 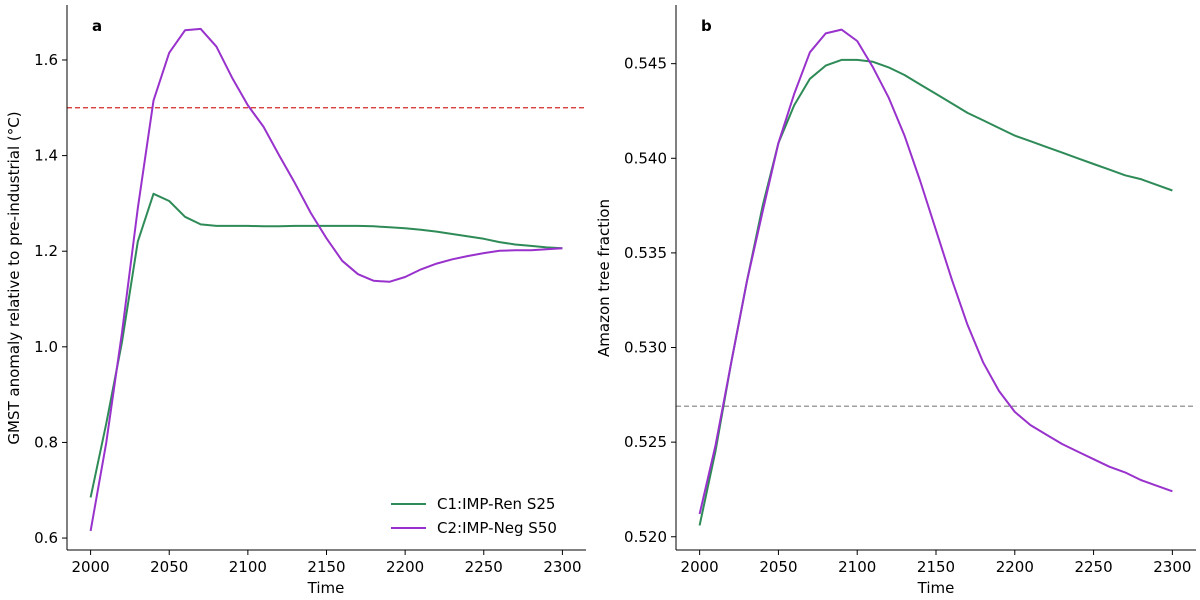 I want to click on panel-b-y-tick-label: 0.530, so click(x=645, y=348).